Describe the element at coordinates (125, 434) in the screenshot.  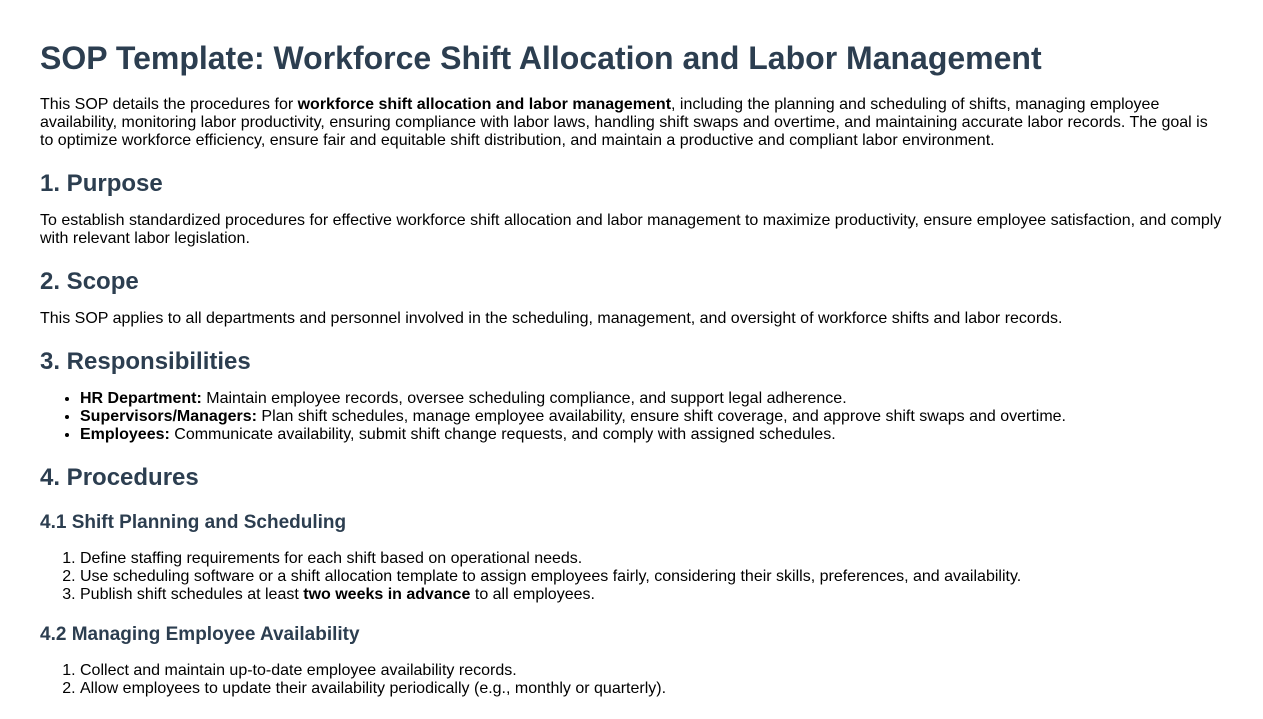
I see `label: Employees:` at that location.